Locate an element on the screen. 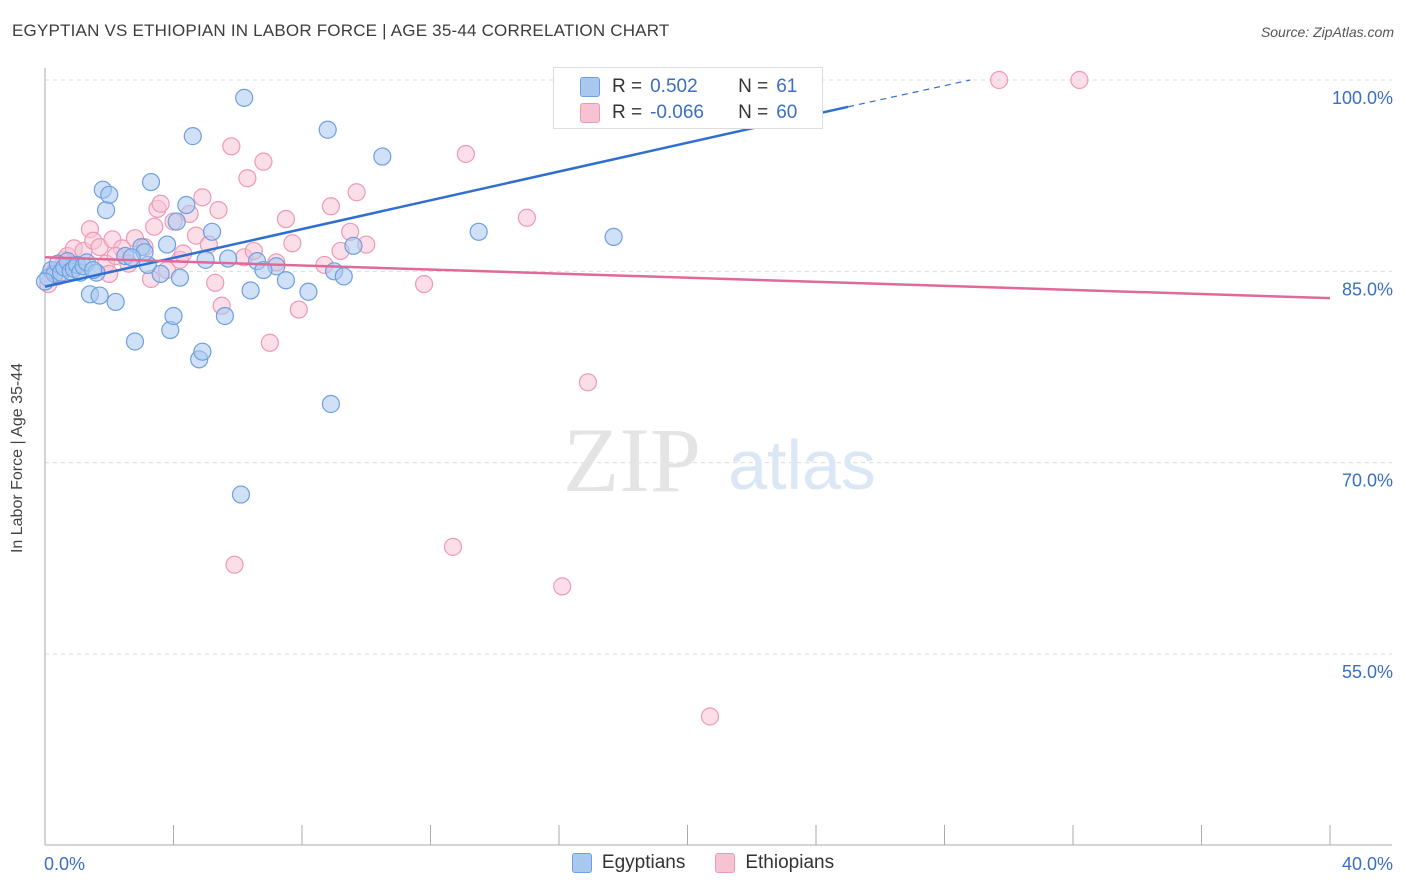 The image size is (1406, 892). stats-legend: R = 0.502 N = 61 R = -0.066 N = 60 is located at coordinates (688, 98).